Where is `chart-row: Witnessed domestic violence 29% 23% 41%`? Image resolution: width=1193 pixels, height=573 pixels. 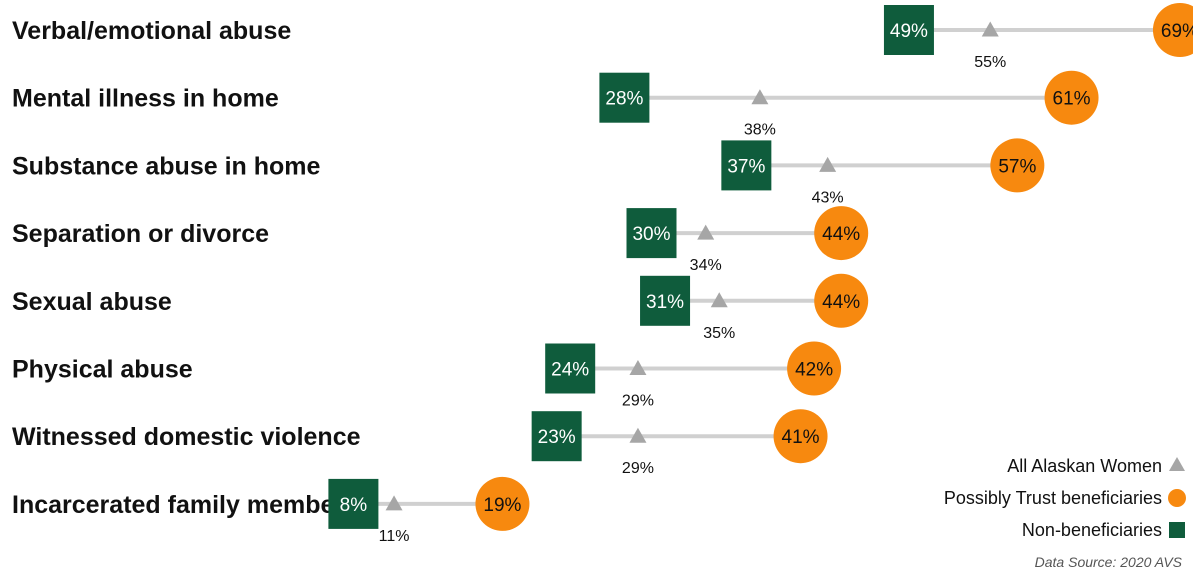
chart-row: Witnessed domestic violence 29% 23% 41% is located at coordinates (420, 443).